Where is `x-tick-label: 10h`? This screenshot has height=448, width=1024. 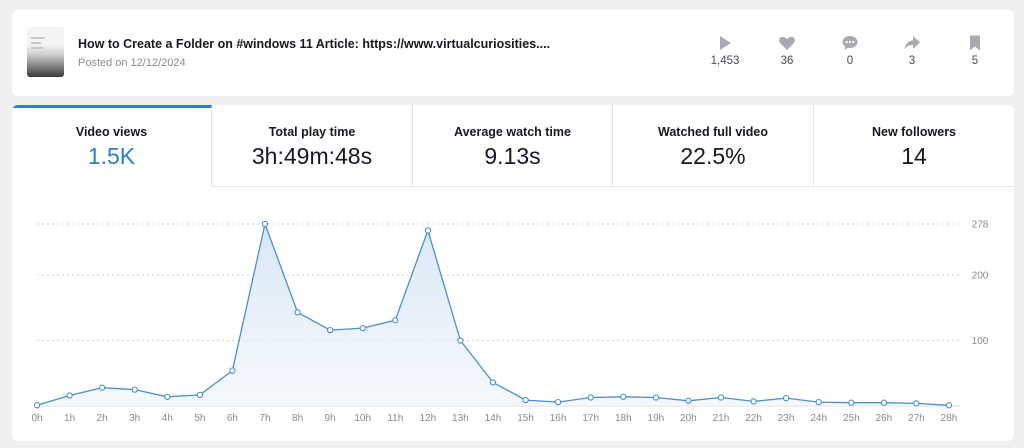
x-tick-label: 10h is located at coordinates (362, 418).